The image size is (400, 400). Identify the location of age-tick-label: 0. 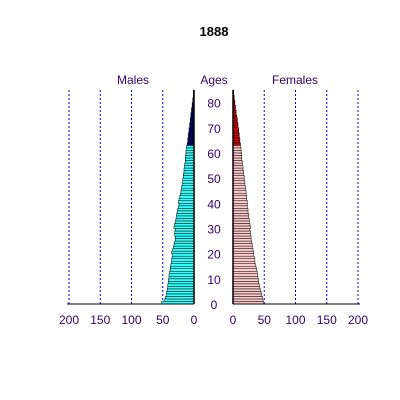
(214, 305).